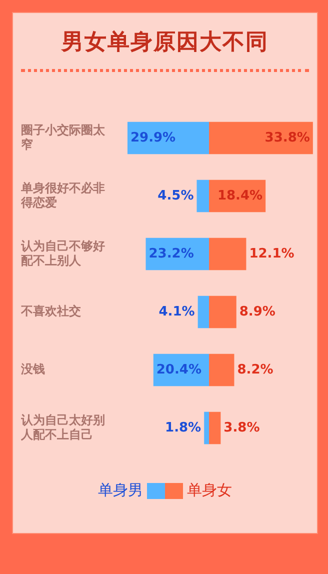 The width and height of the screenshot is (328, 574). What do you see at coordinates (271, 254) in the screenshot?
I see `data-label: 12.1%` at bounding box center [271, 254].